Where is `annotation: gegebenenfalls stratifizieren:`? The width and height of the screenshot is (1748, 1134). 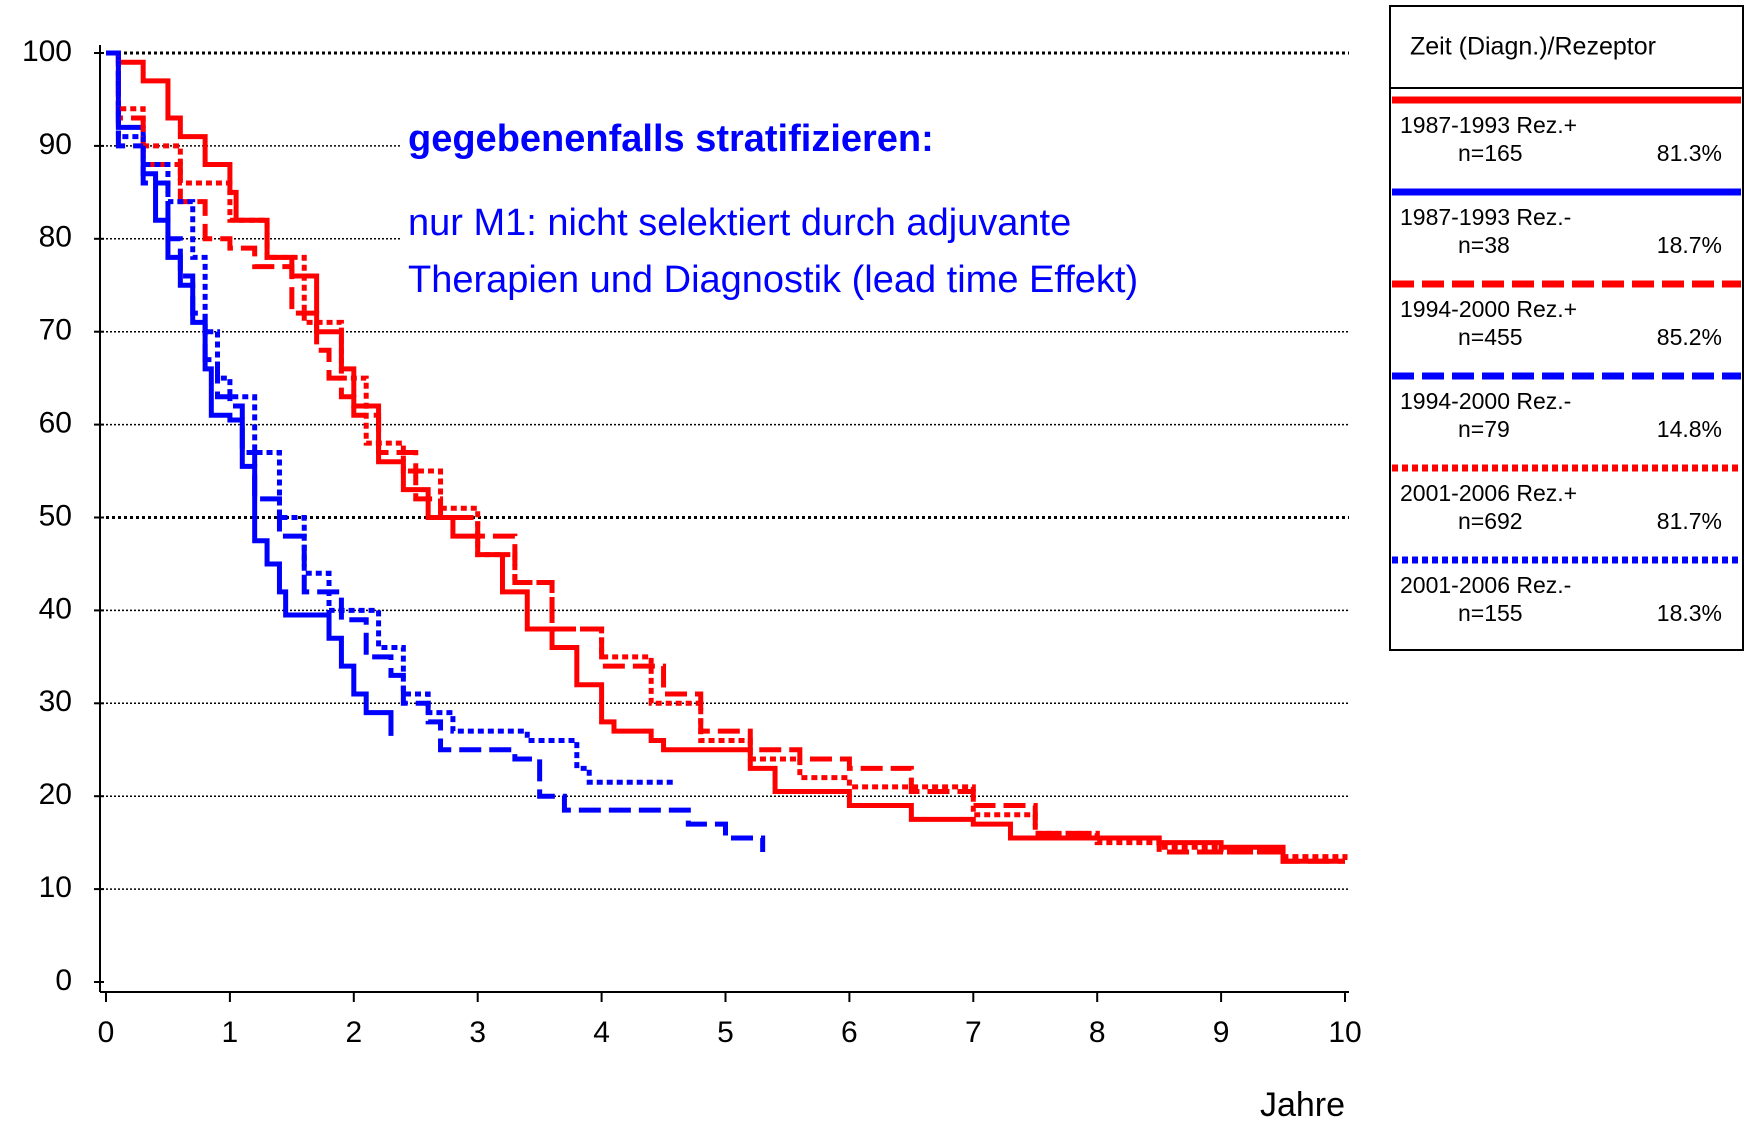 annotation: gegebenenfalls stratifizieren: is located at coordinates (671, 139).